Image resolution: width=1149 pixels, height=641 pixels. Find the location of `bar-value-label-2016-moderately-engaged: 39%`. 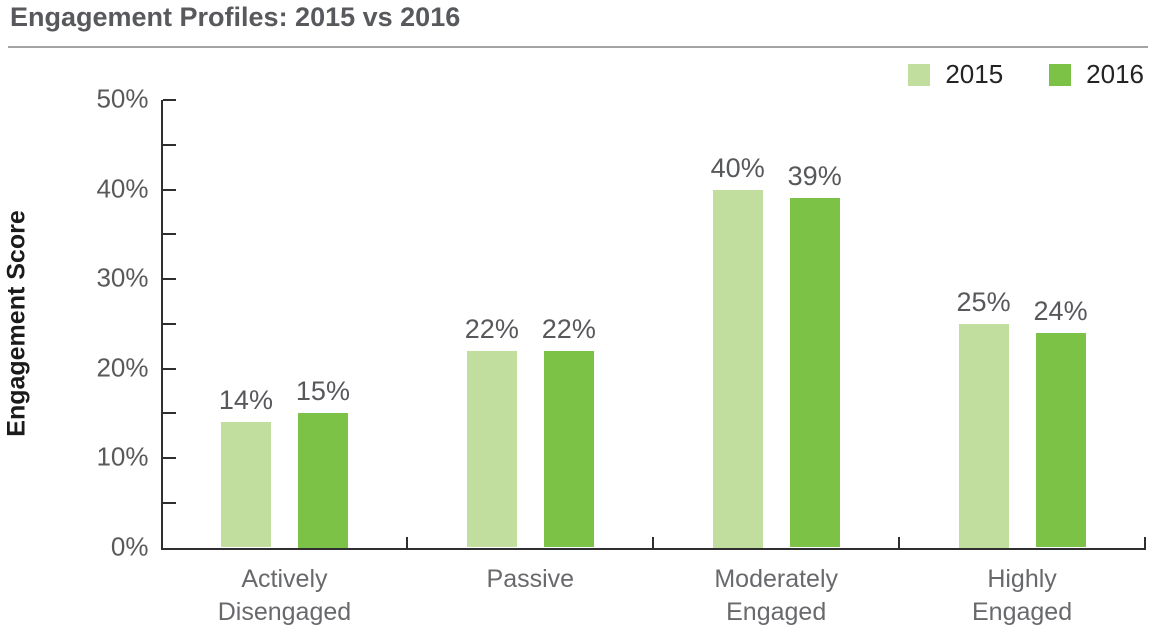

bar-value-label-2016-moderately-engaged: 39% is located at coordinates (814, 176).